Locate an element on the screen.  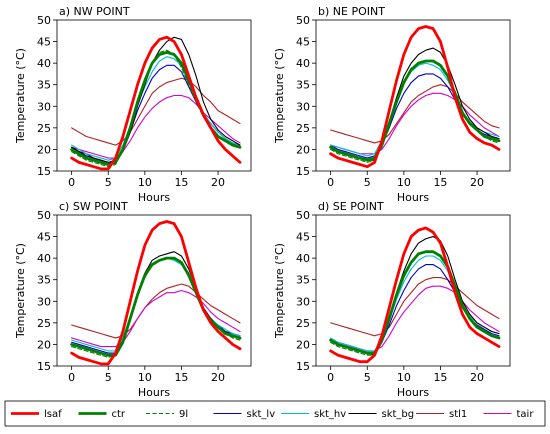
panel-title: a) NW POINT is located at coordinates (94, 11).